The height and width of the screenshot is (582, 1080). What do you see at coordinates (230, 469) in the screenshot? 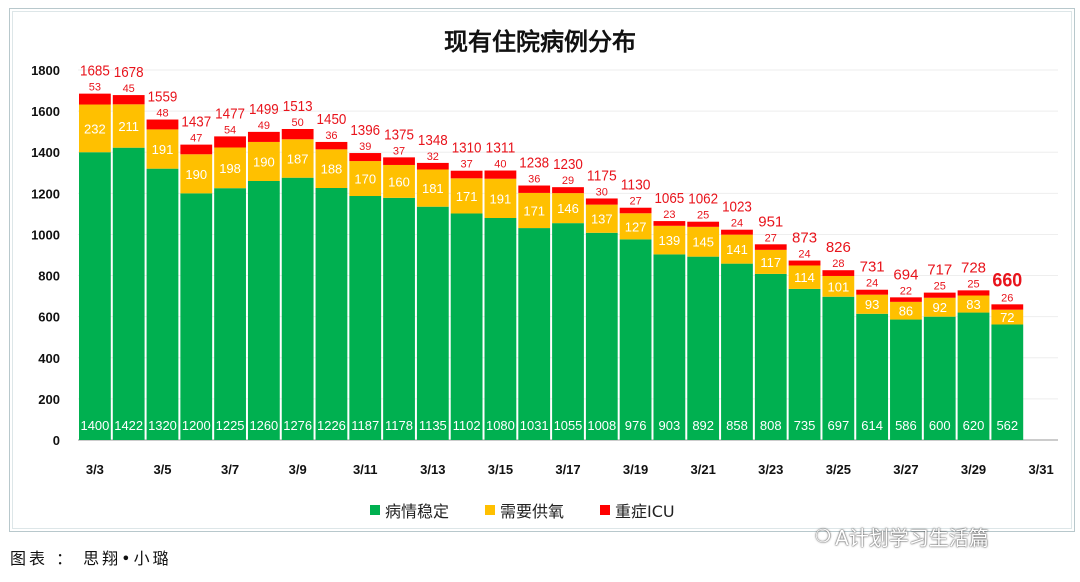
I see `x-tick-label: 3/7` at bounding box center [230, 469].